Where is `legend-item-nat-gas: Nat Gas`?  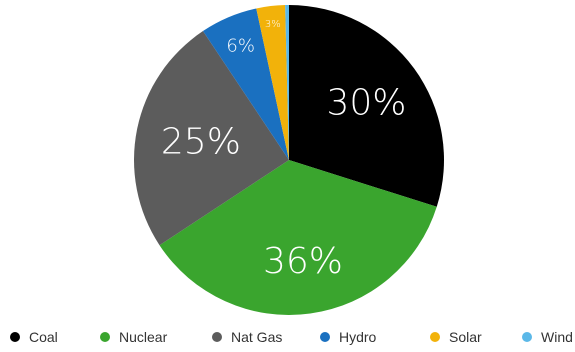 legend-item-nat-gas: Nat Gas is located at coordinates (247, 337).